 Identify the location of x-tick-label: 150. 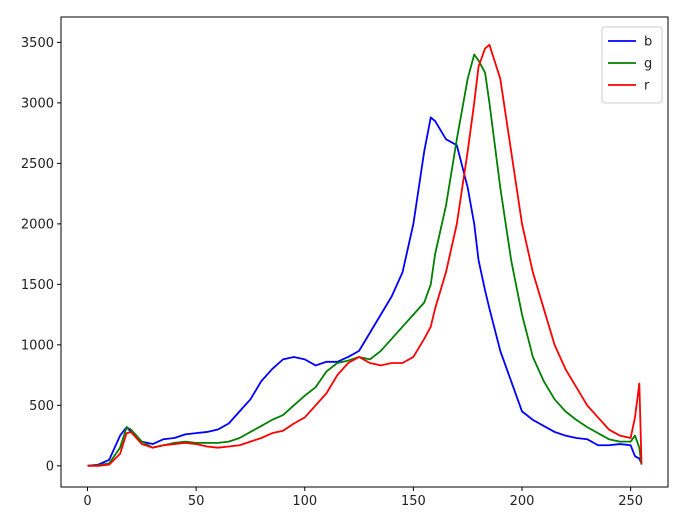
(413, 501).